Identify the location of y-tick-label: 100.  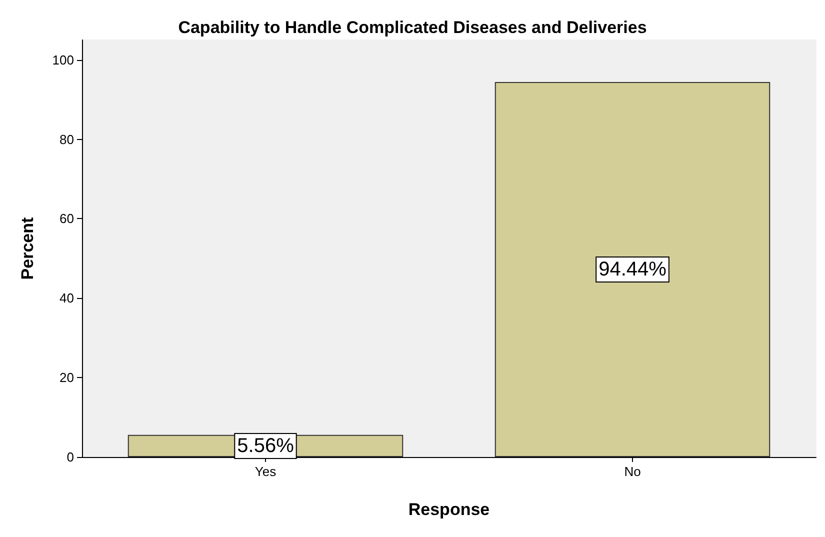
(63, 60).